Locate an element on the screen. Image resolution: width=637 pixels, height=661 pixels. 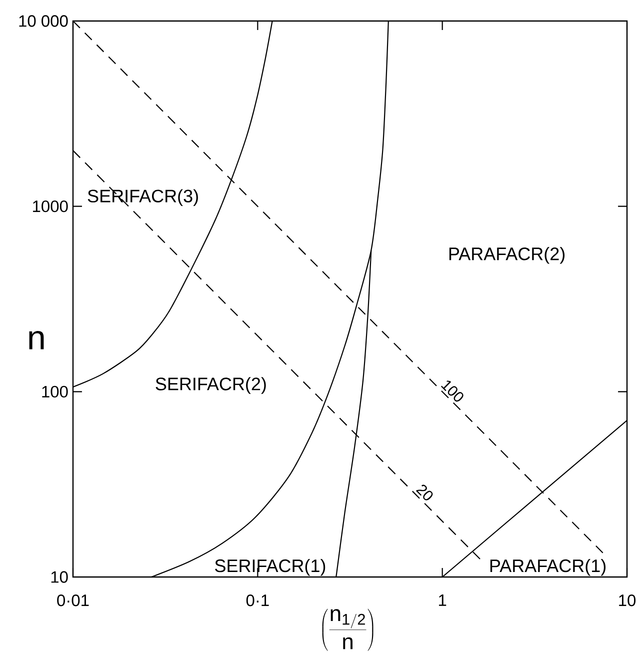
annotation: SERIFACR(3) is located at coordinates (143, 197).